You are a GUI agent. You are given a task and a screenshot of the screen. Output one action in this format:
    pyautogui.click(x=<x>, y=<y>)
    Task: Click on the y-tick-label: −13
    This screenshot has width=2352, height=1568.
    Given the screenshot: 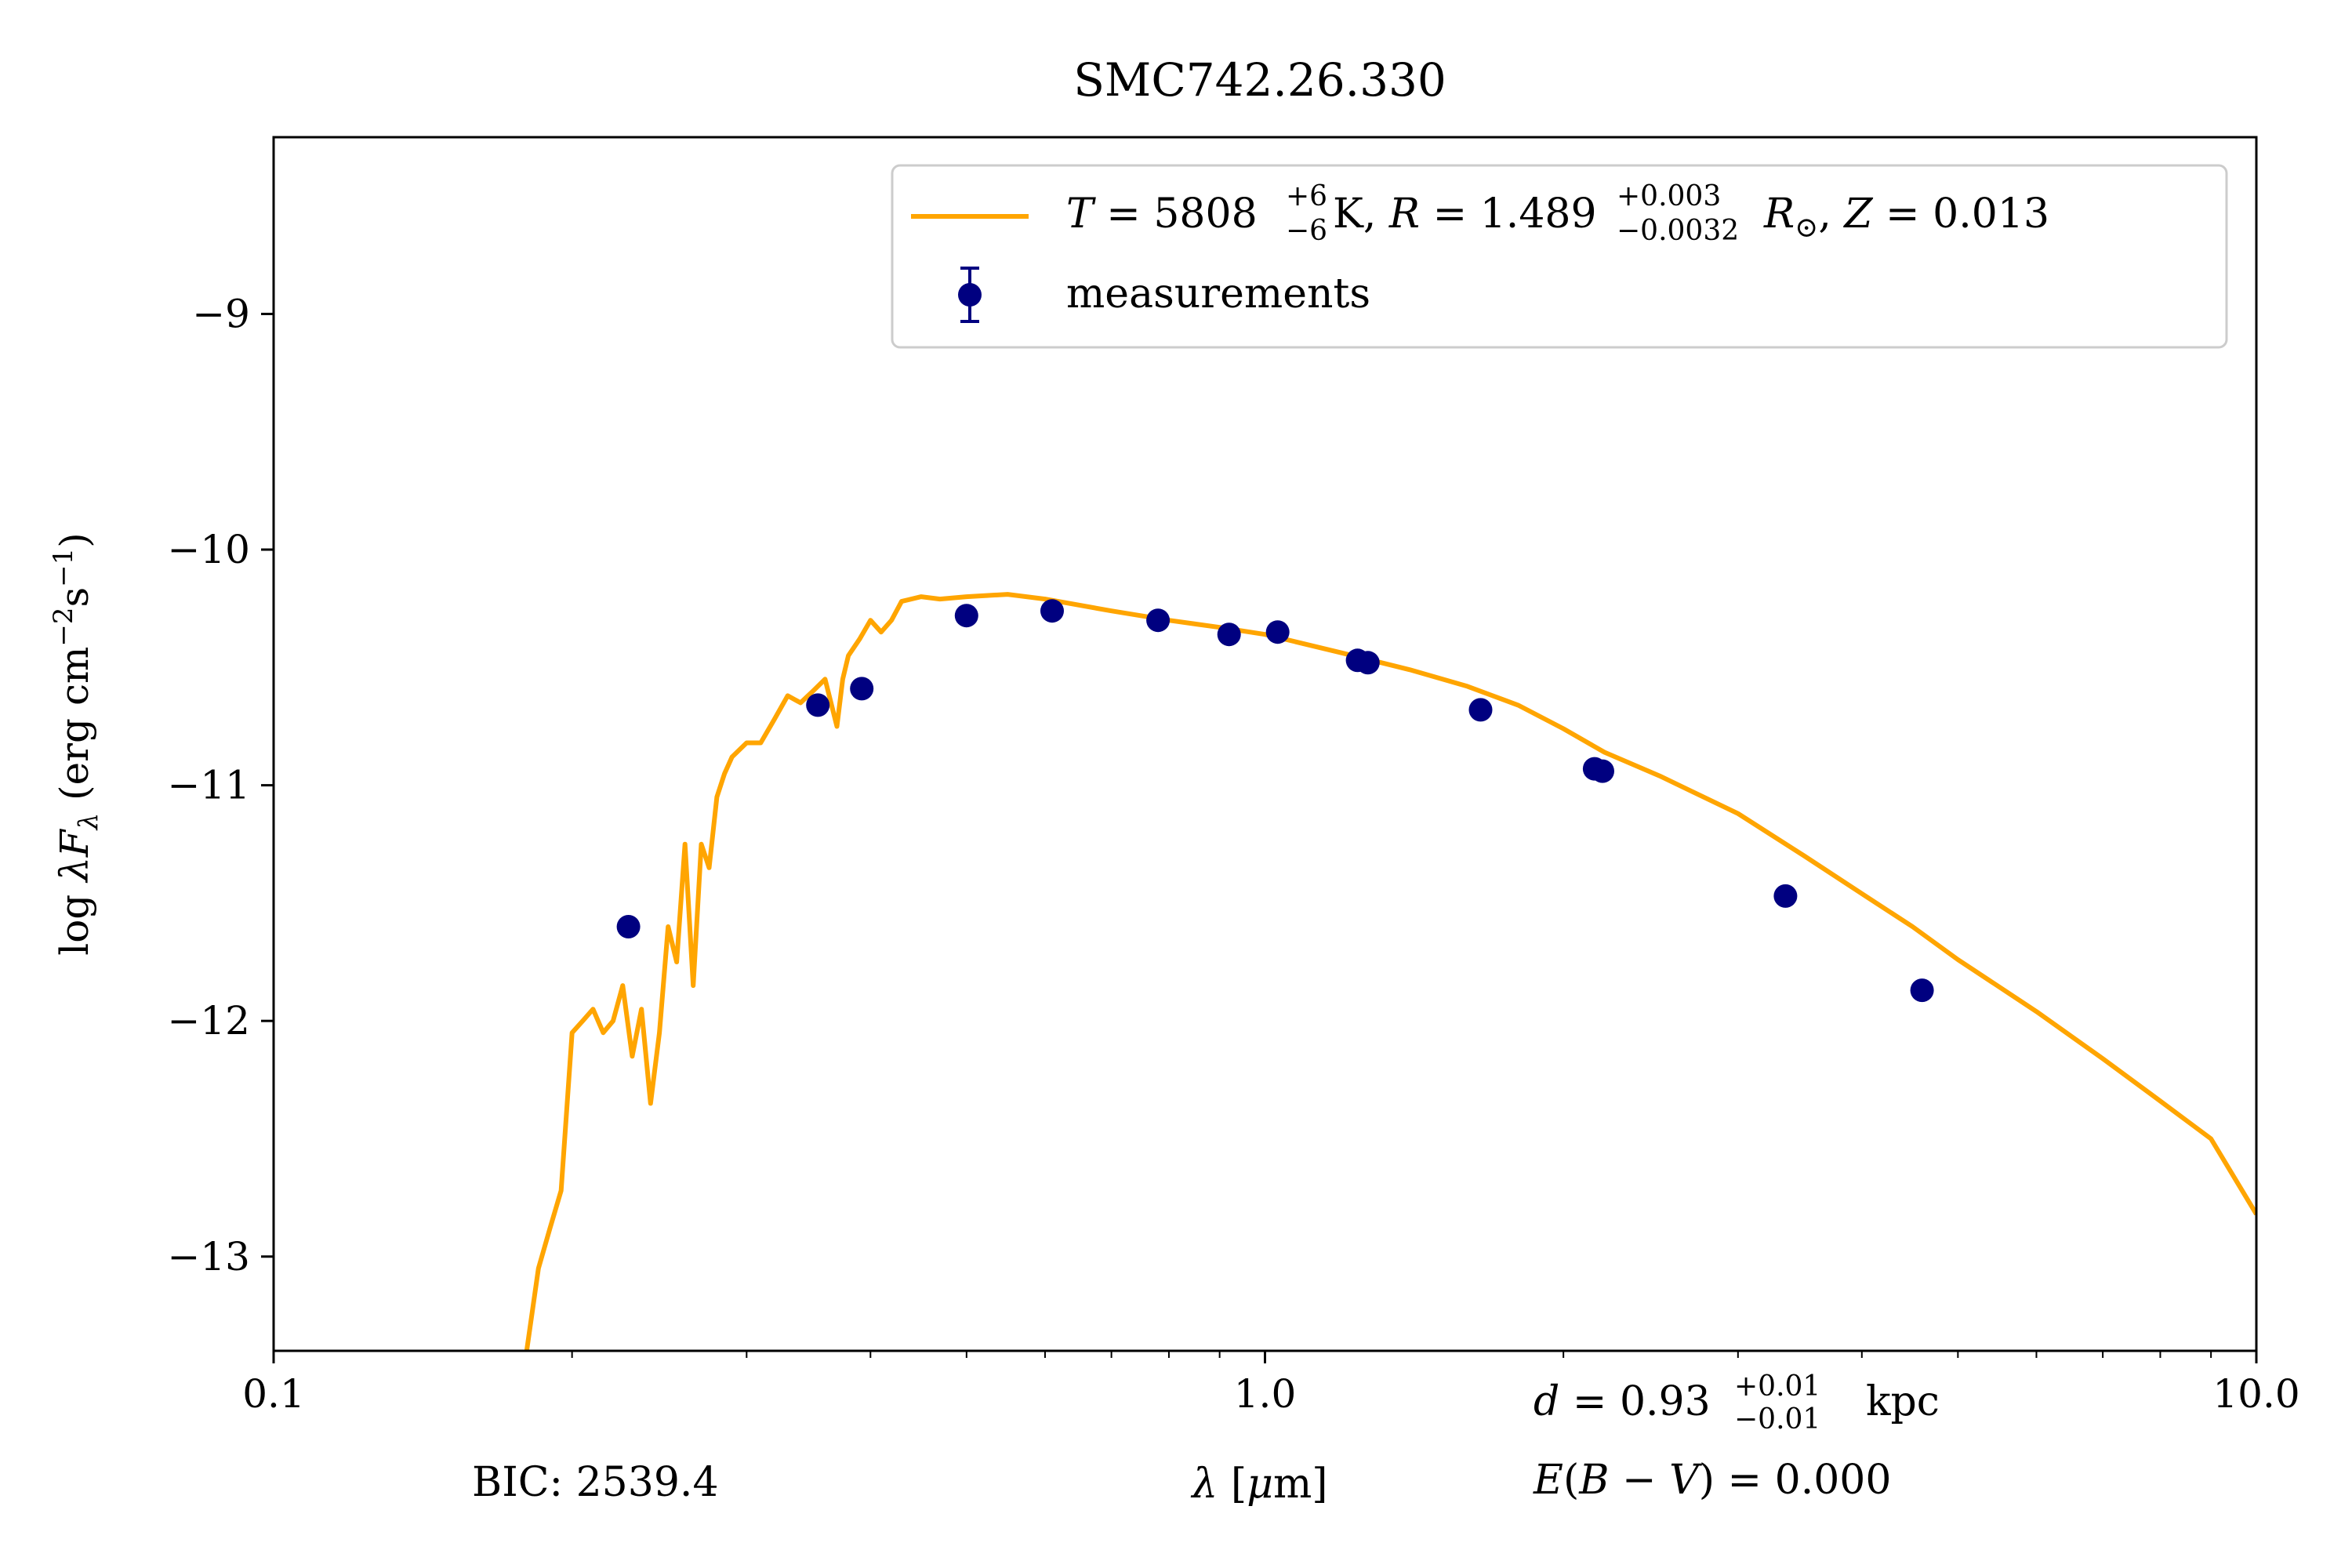 What is the action you would take?
    pyautogui.click(x=209, y=1256)
    